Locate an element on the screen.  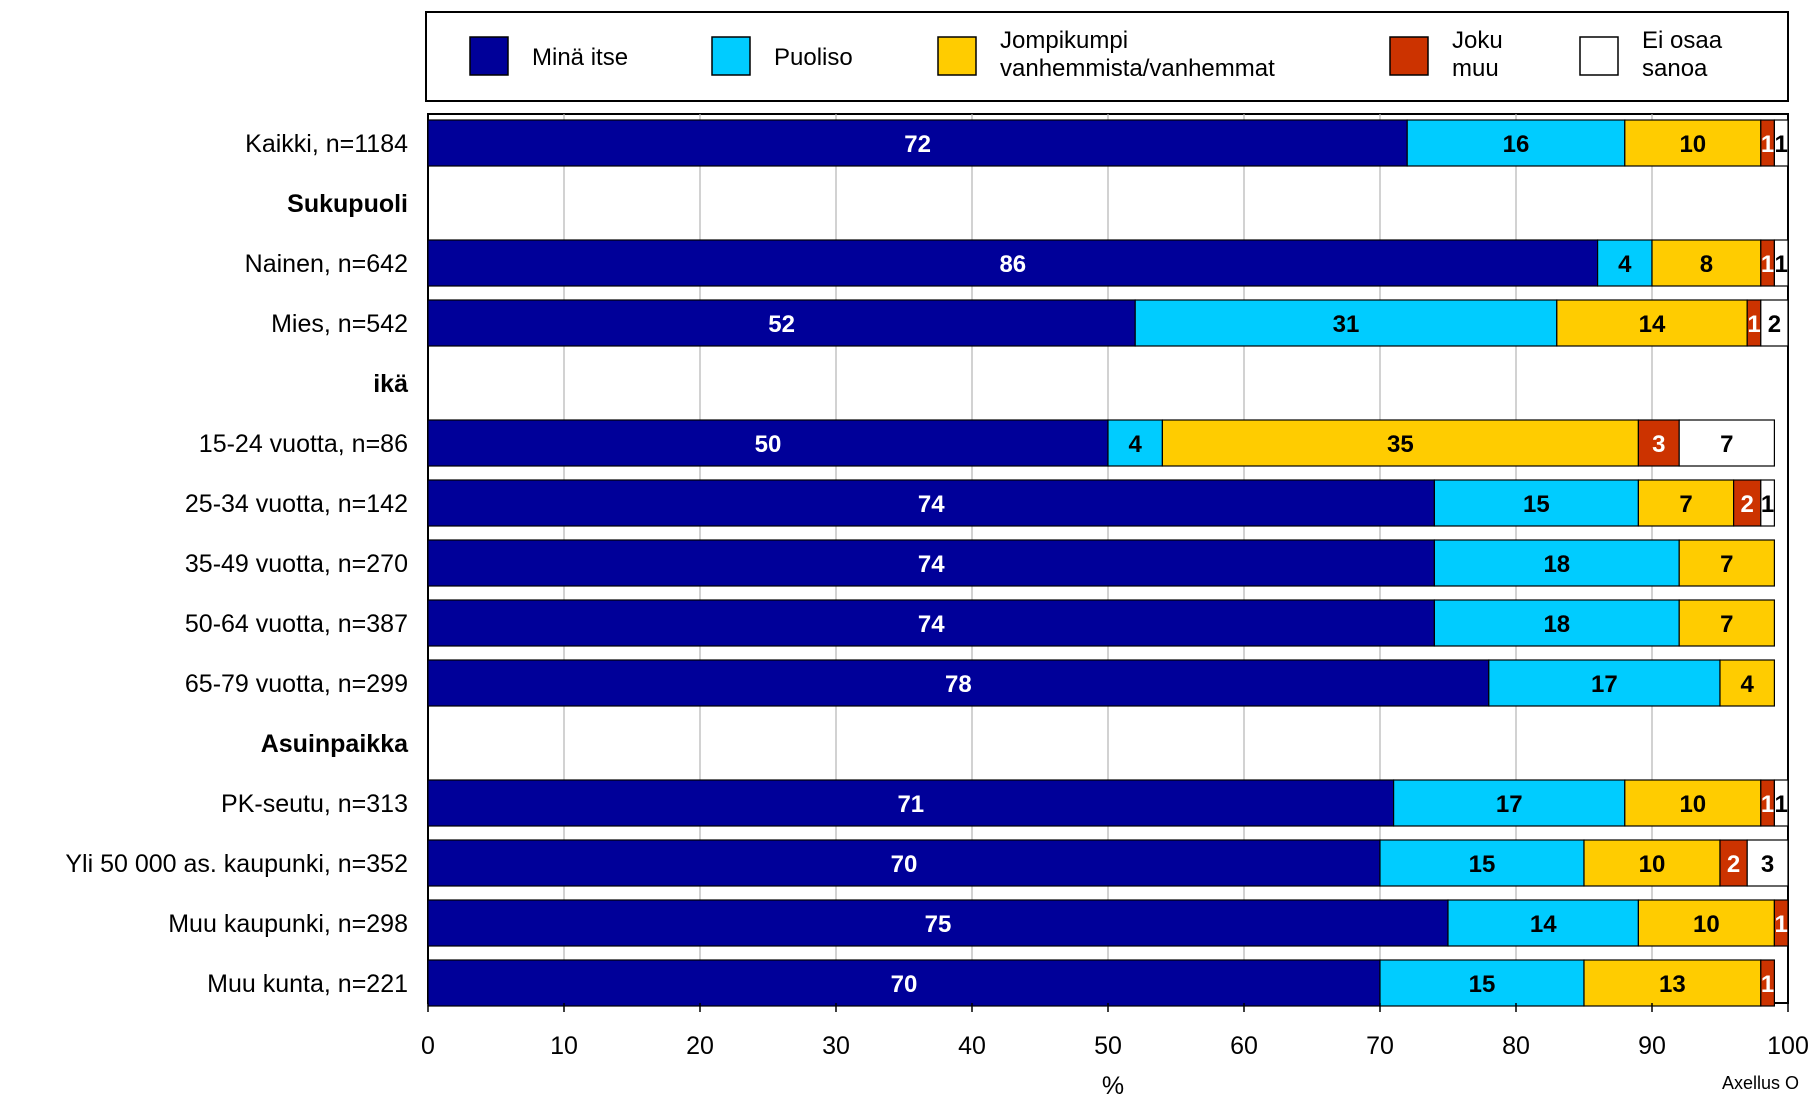
row-label: 25-34 vuotta, n=142 is located at coordinates (296, 504).